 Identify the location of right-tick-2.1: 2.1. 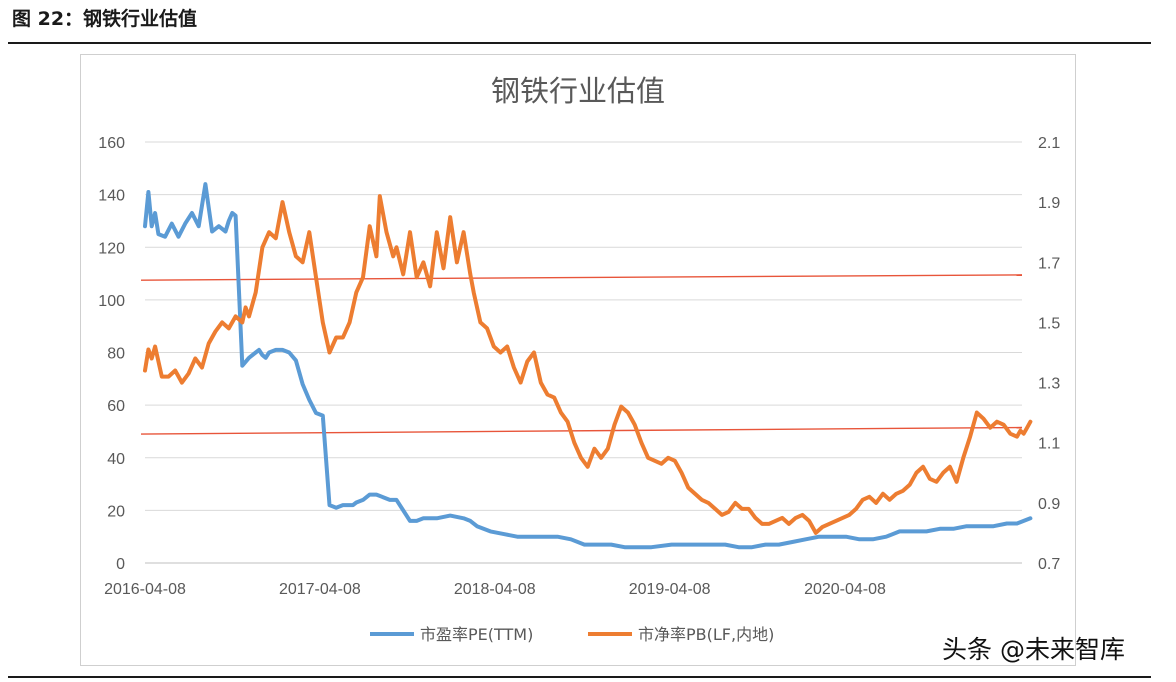
(1049, 143).